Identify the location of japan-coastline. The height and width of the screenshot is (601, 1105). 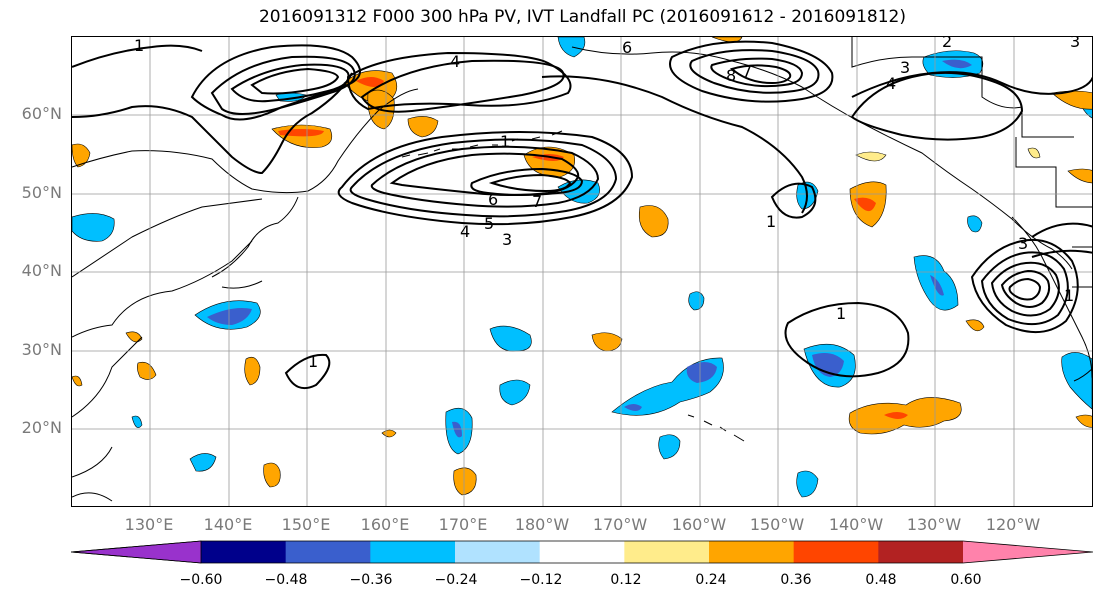
(255, 242).